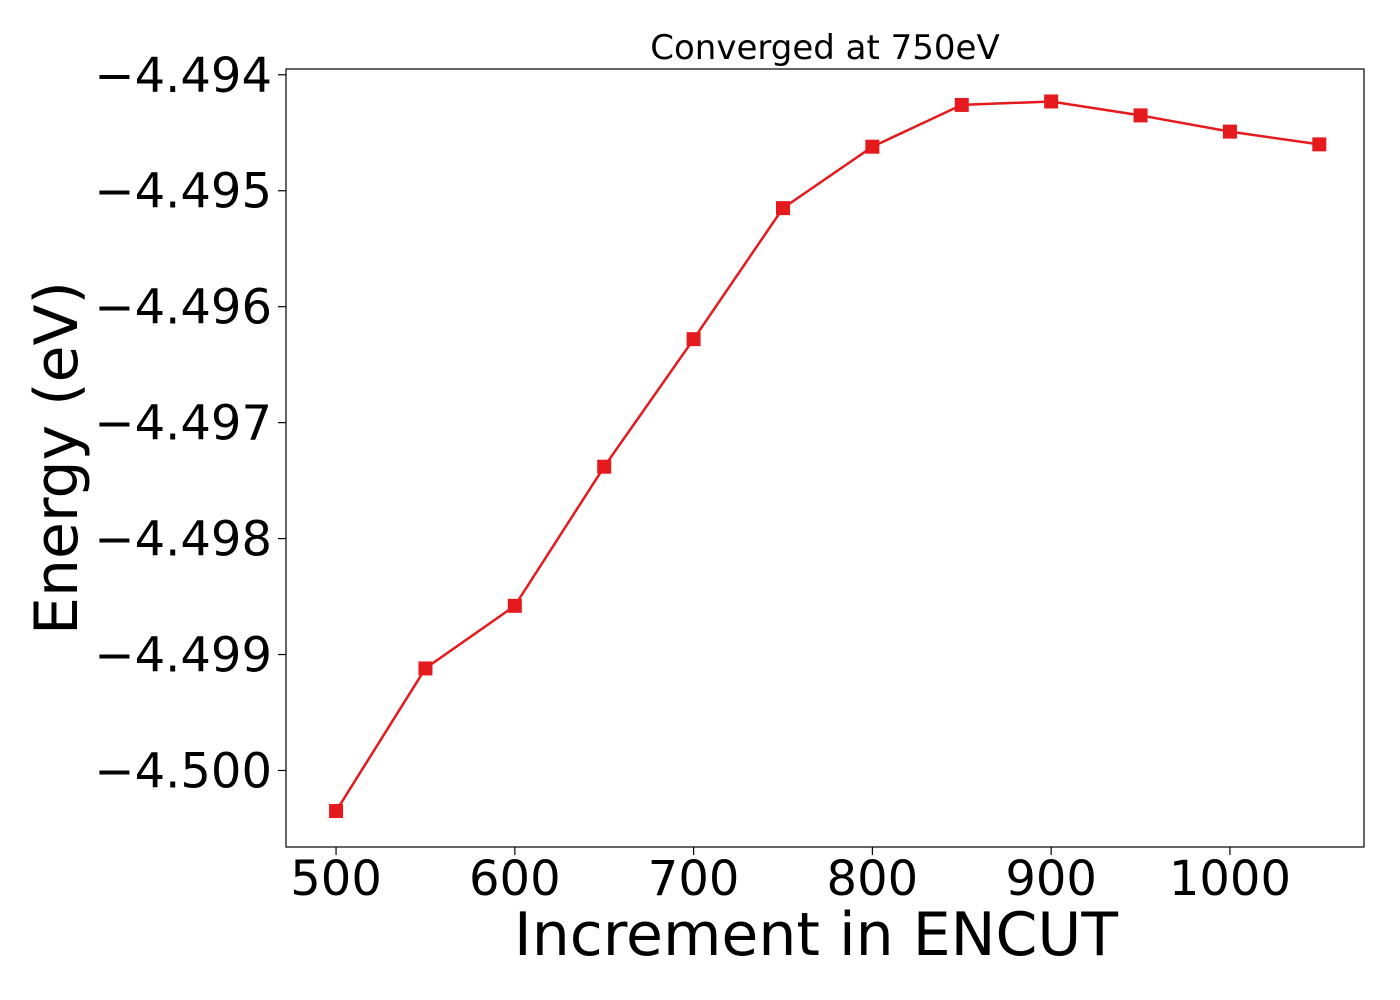 Image resolution: width=1400 pixels, height=1000 pixels. What do you see at coordinates (183, 771) in the screenshot?
I see `y-tick-label: −4.500` at bounding box center [183, 771].